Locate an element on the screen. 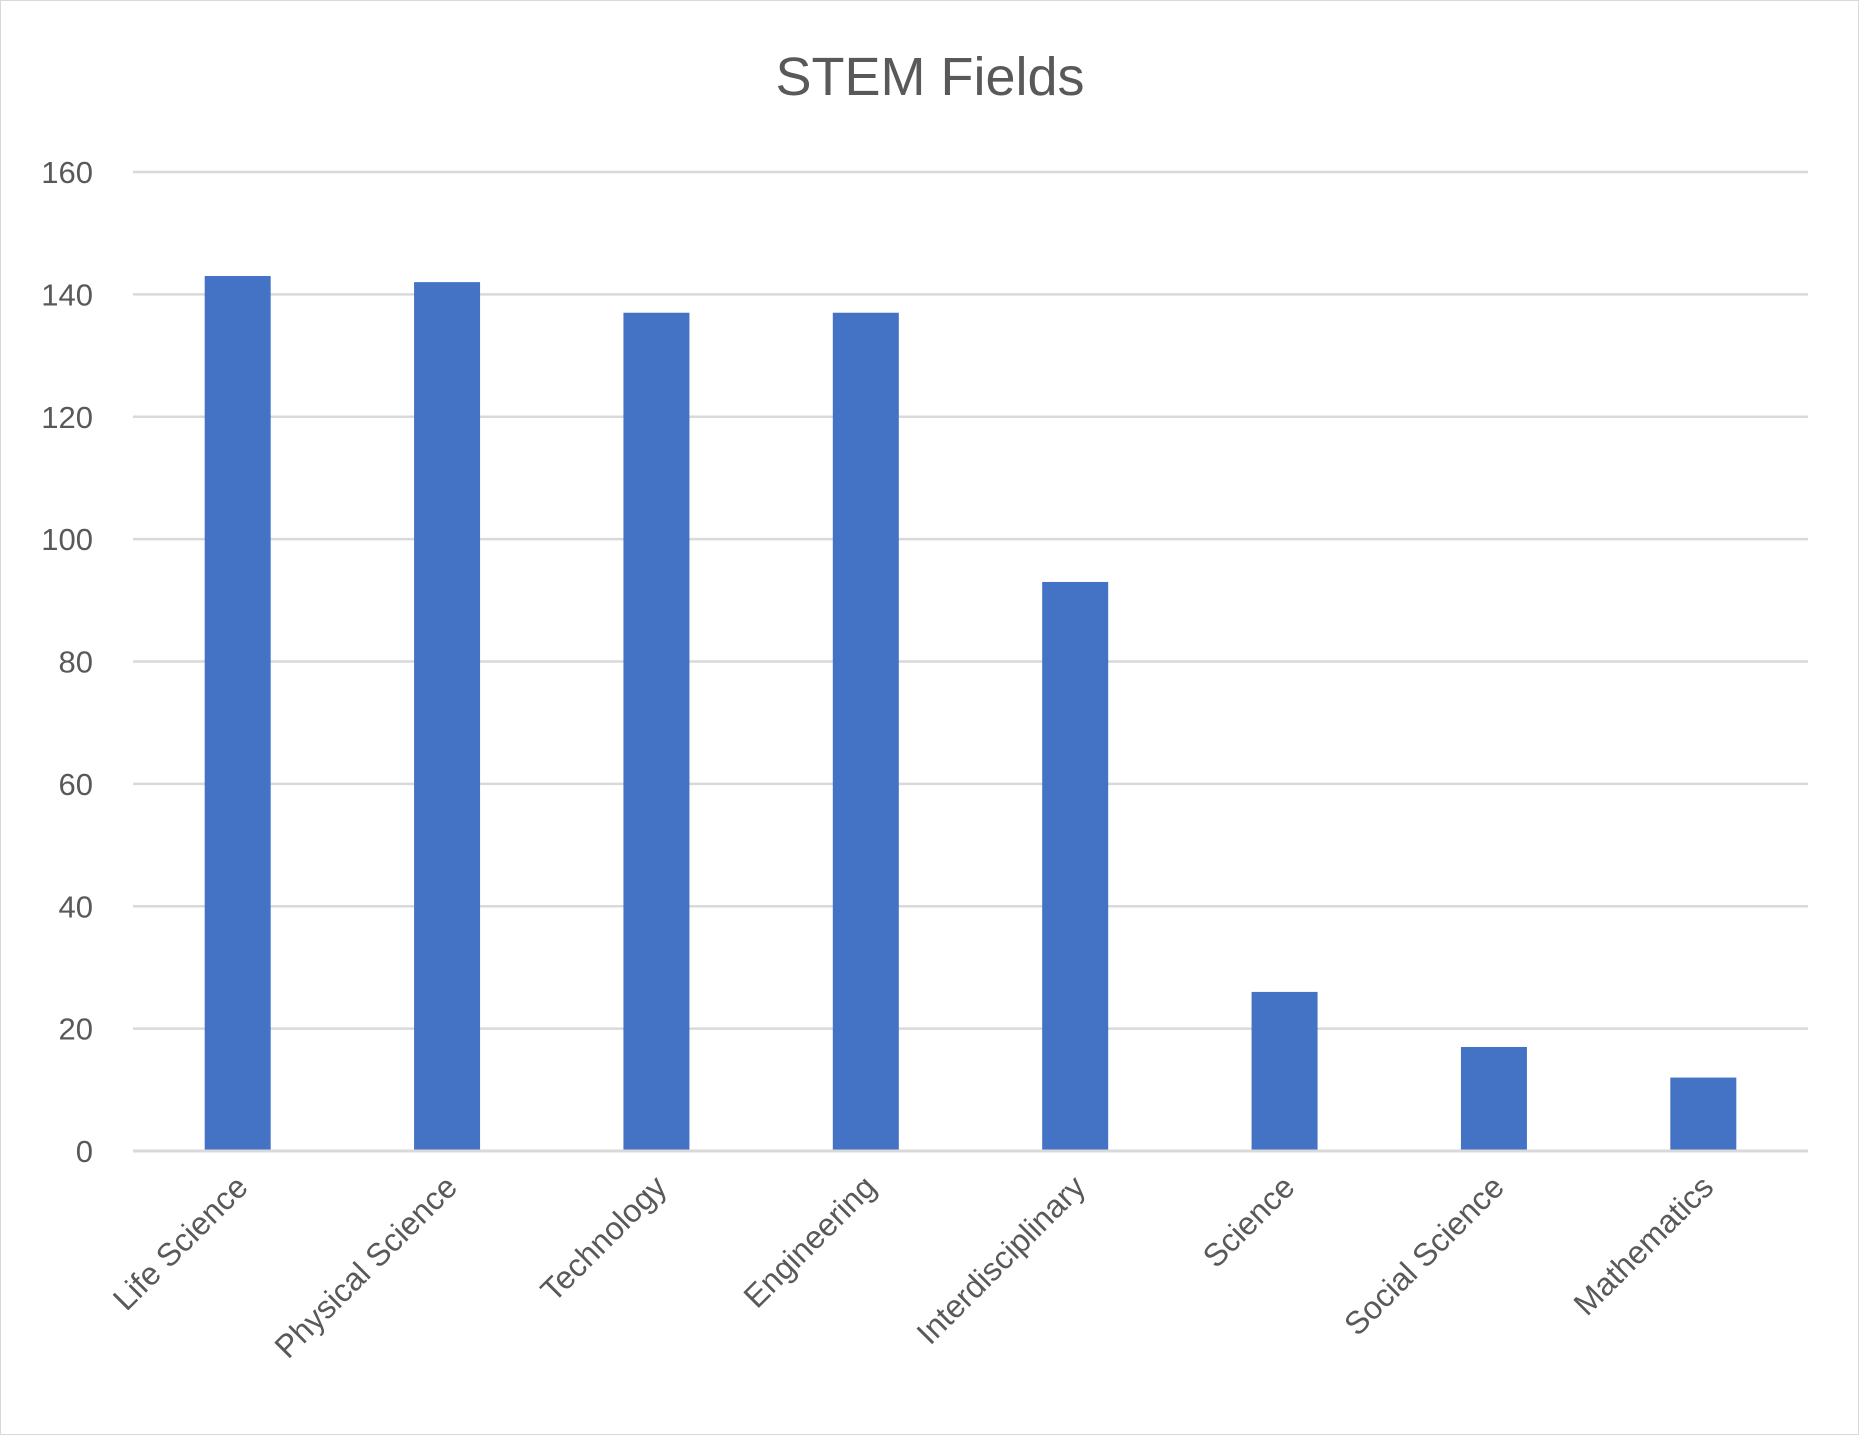 Image resolution: width=1859 pixels, height=1436 pixels. bar-engineering is located at coordinates (865, 731).